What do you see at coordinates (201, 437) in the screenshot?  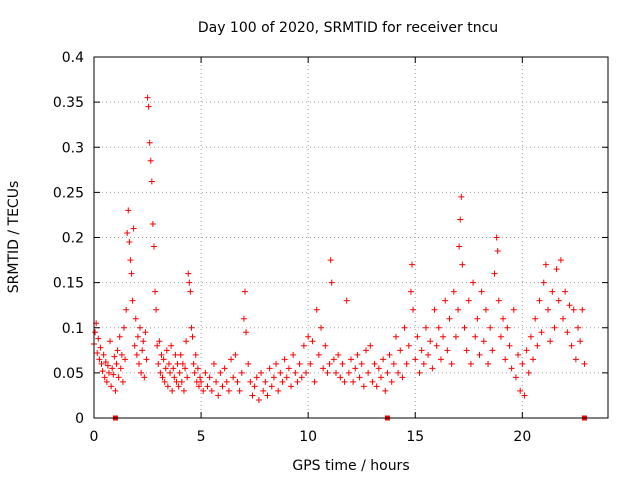 I see `x-tick-label: 5` at bounding box center [201, 437].